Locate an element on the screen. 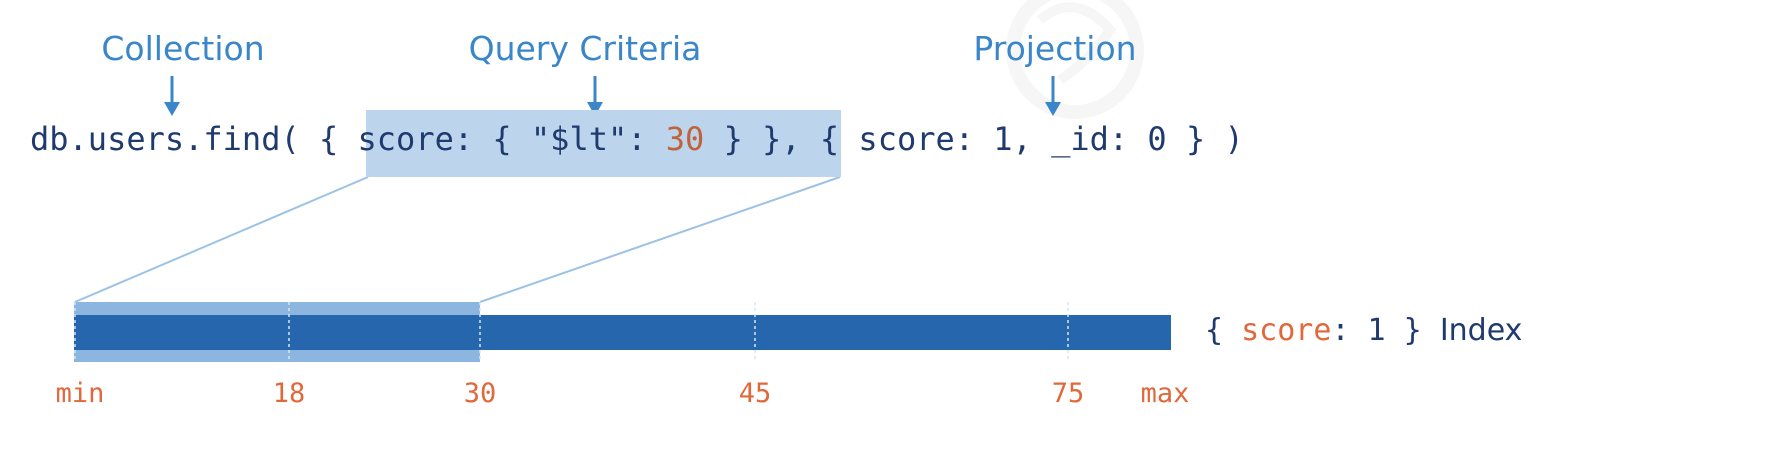  query-criteria-close: } } is located at coordinates (742, 139).